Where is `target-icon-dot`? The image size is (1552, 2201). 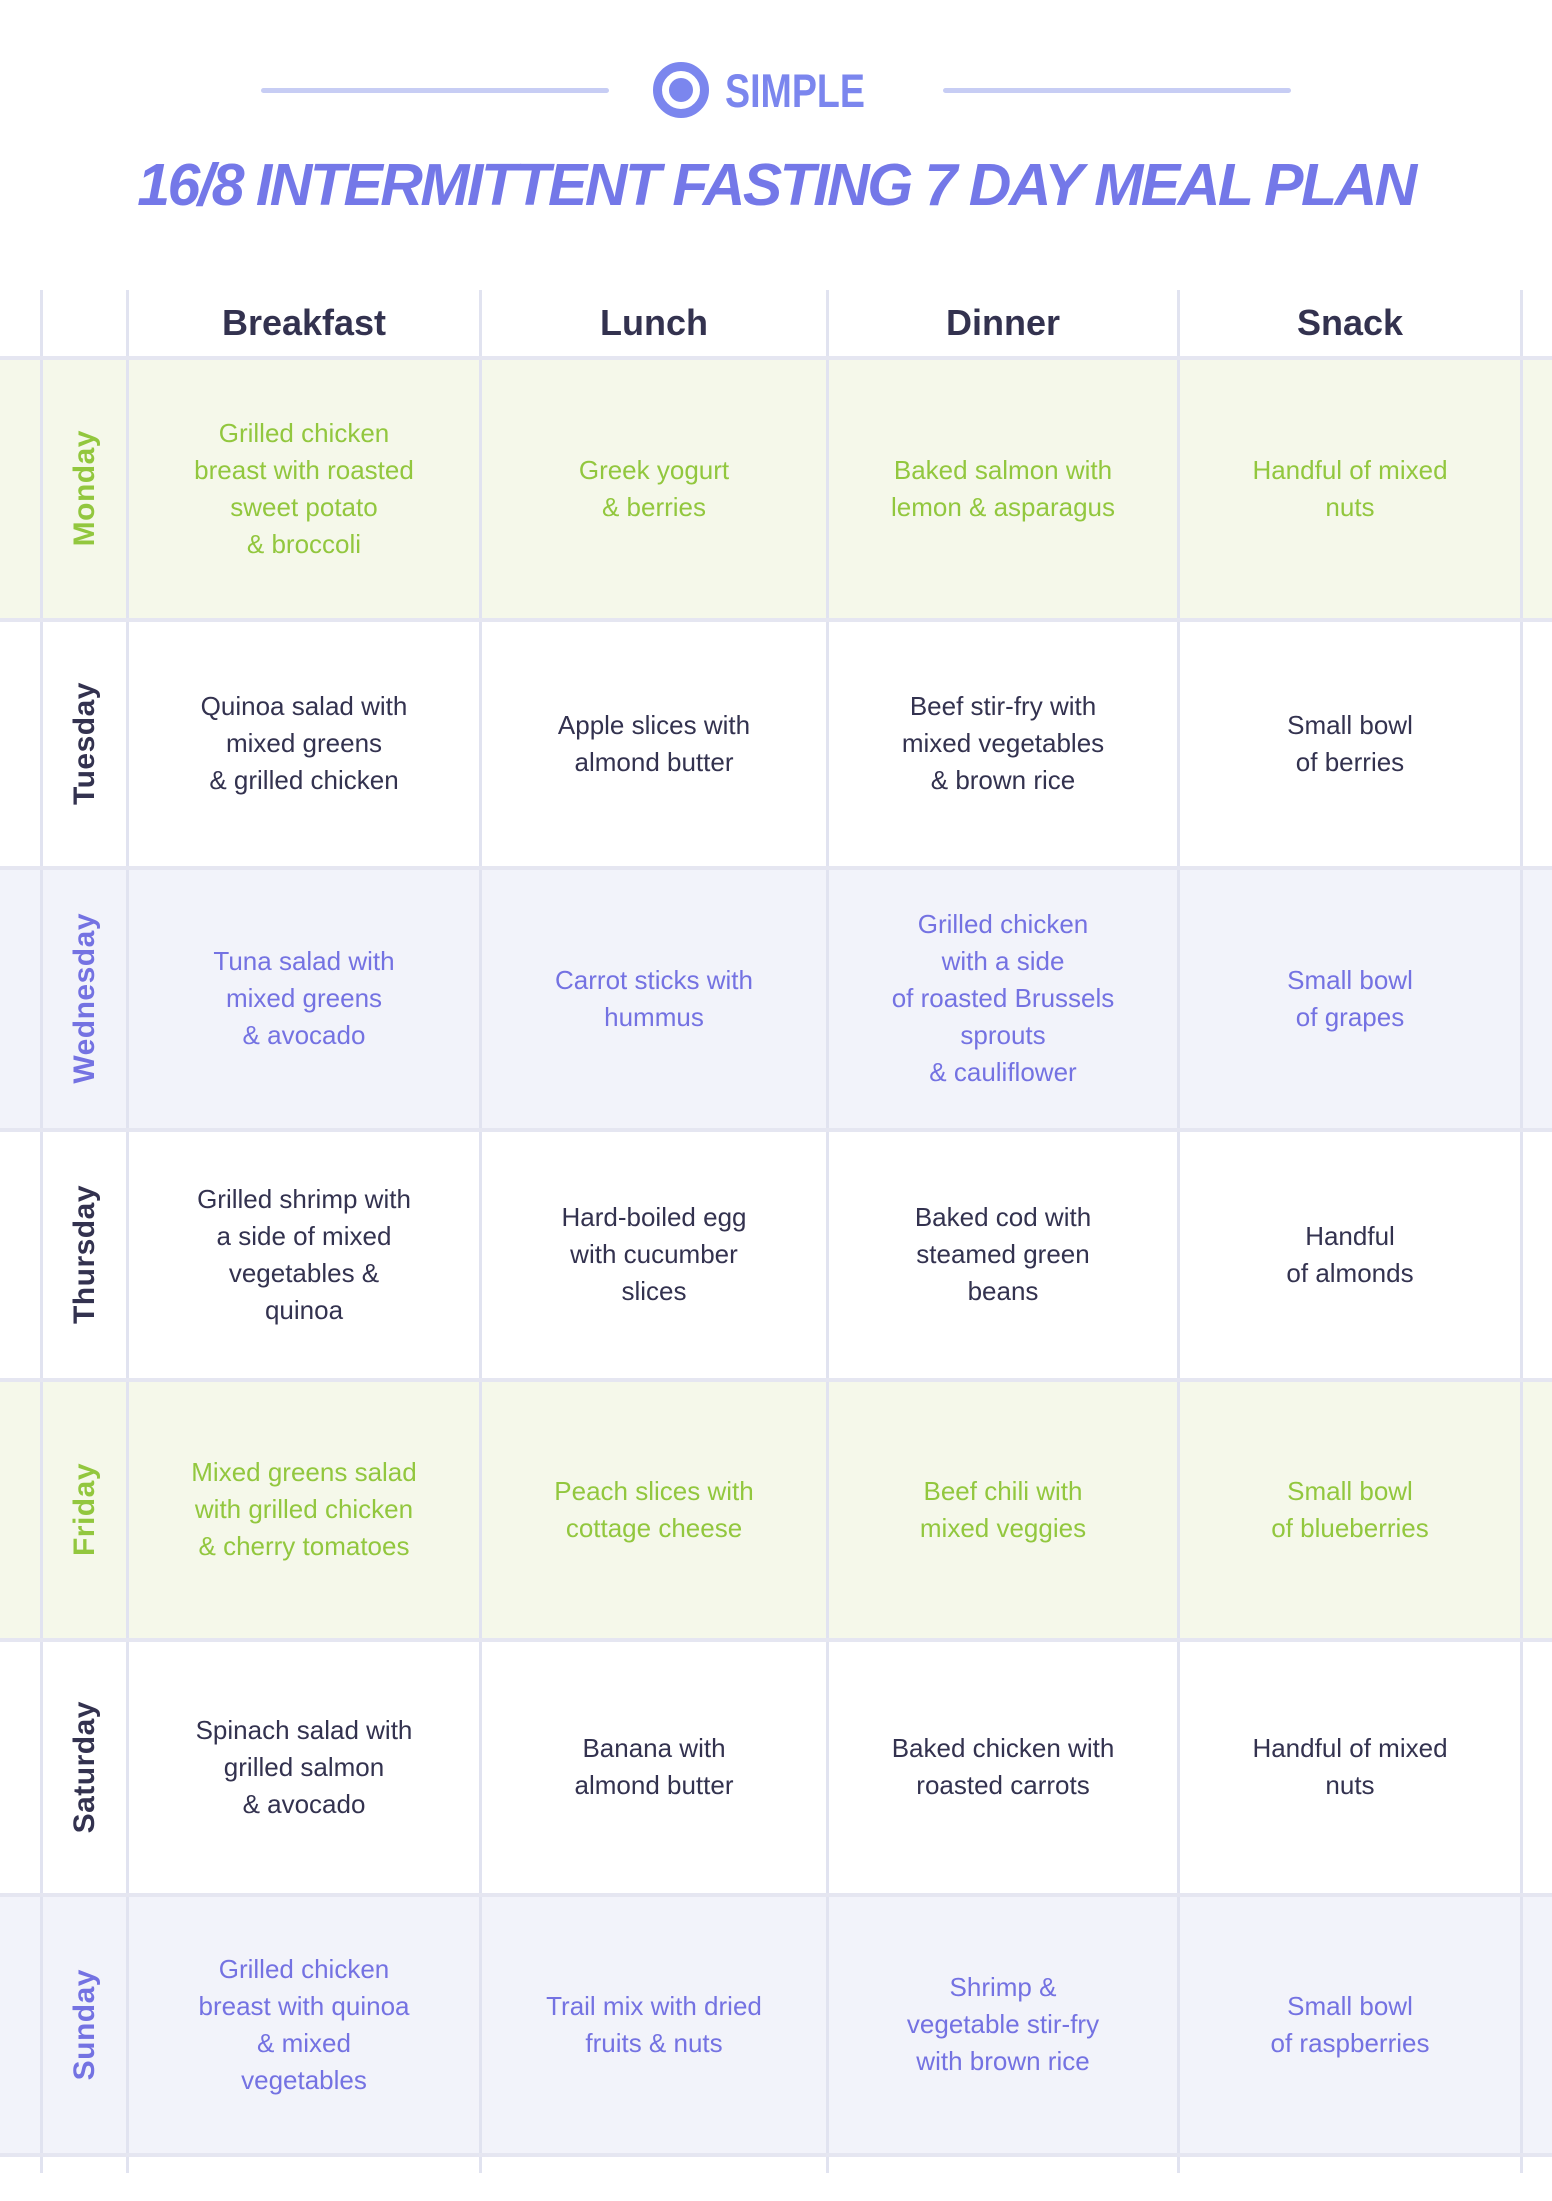
target-icon-dot is located at coordinates (680, 90).